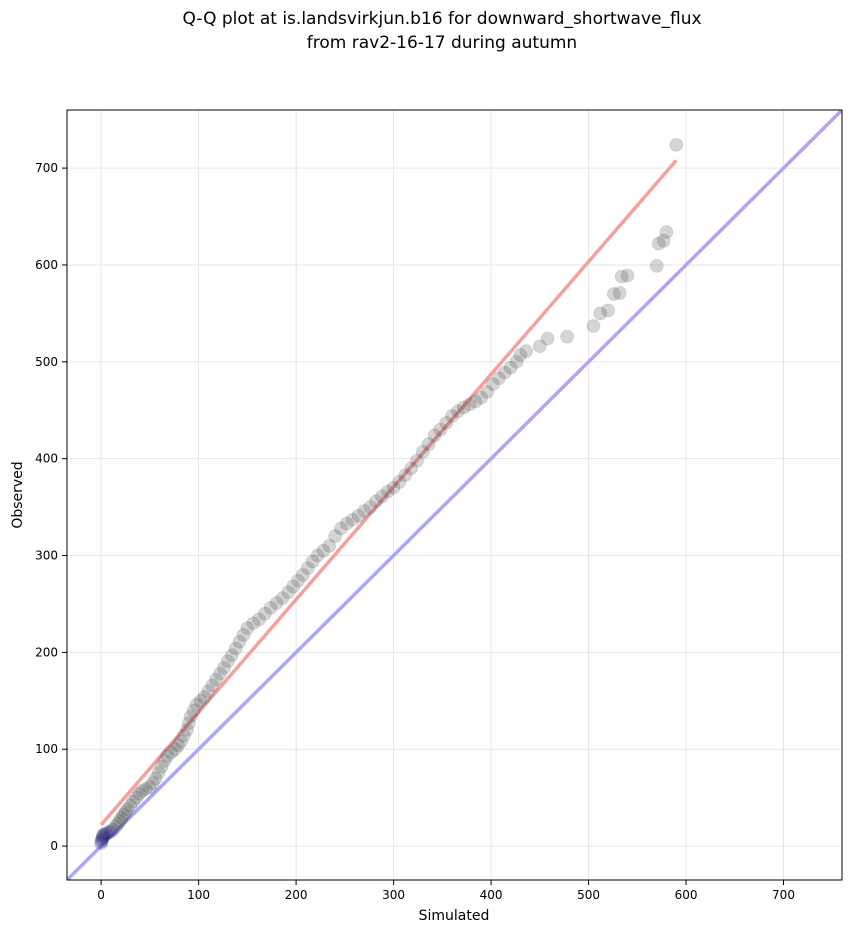  Describe the element at coordinates (101, 895) in the screenshot. I see `x-tick-label: 0` at that location.